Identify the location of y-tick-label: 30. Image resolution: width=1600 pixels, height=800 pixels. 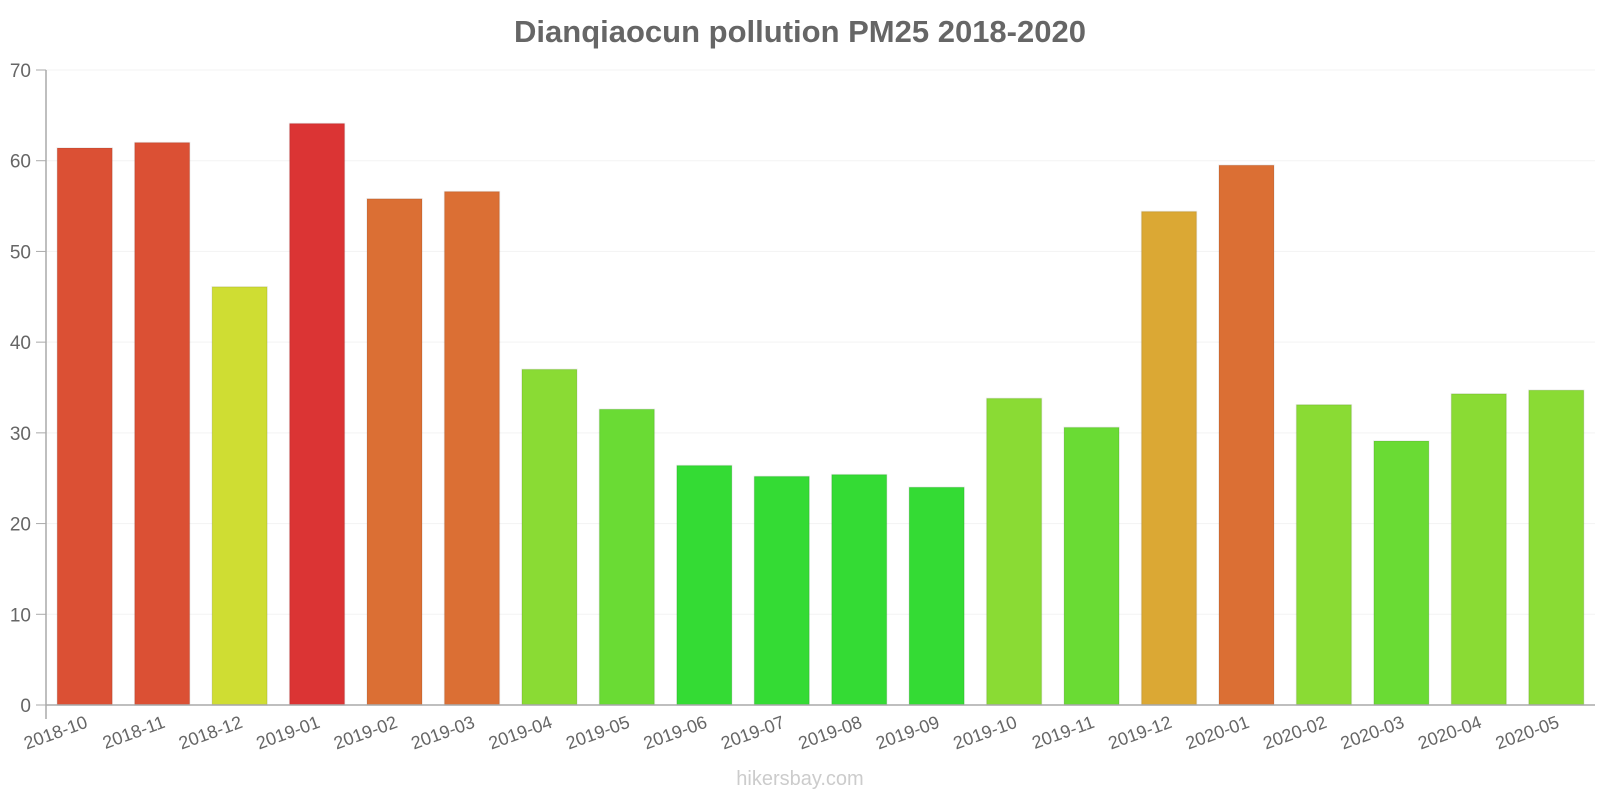
(20, 434).